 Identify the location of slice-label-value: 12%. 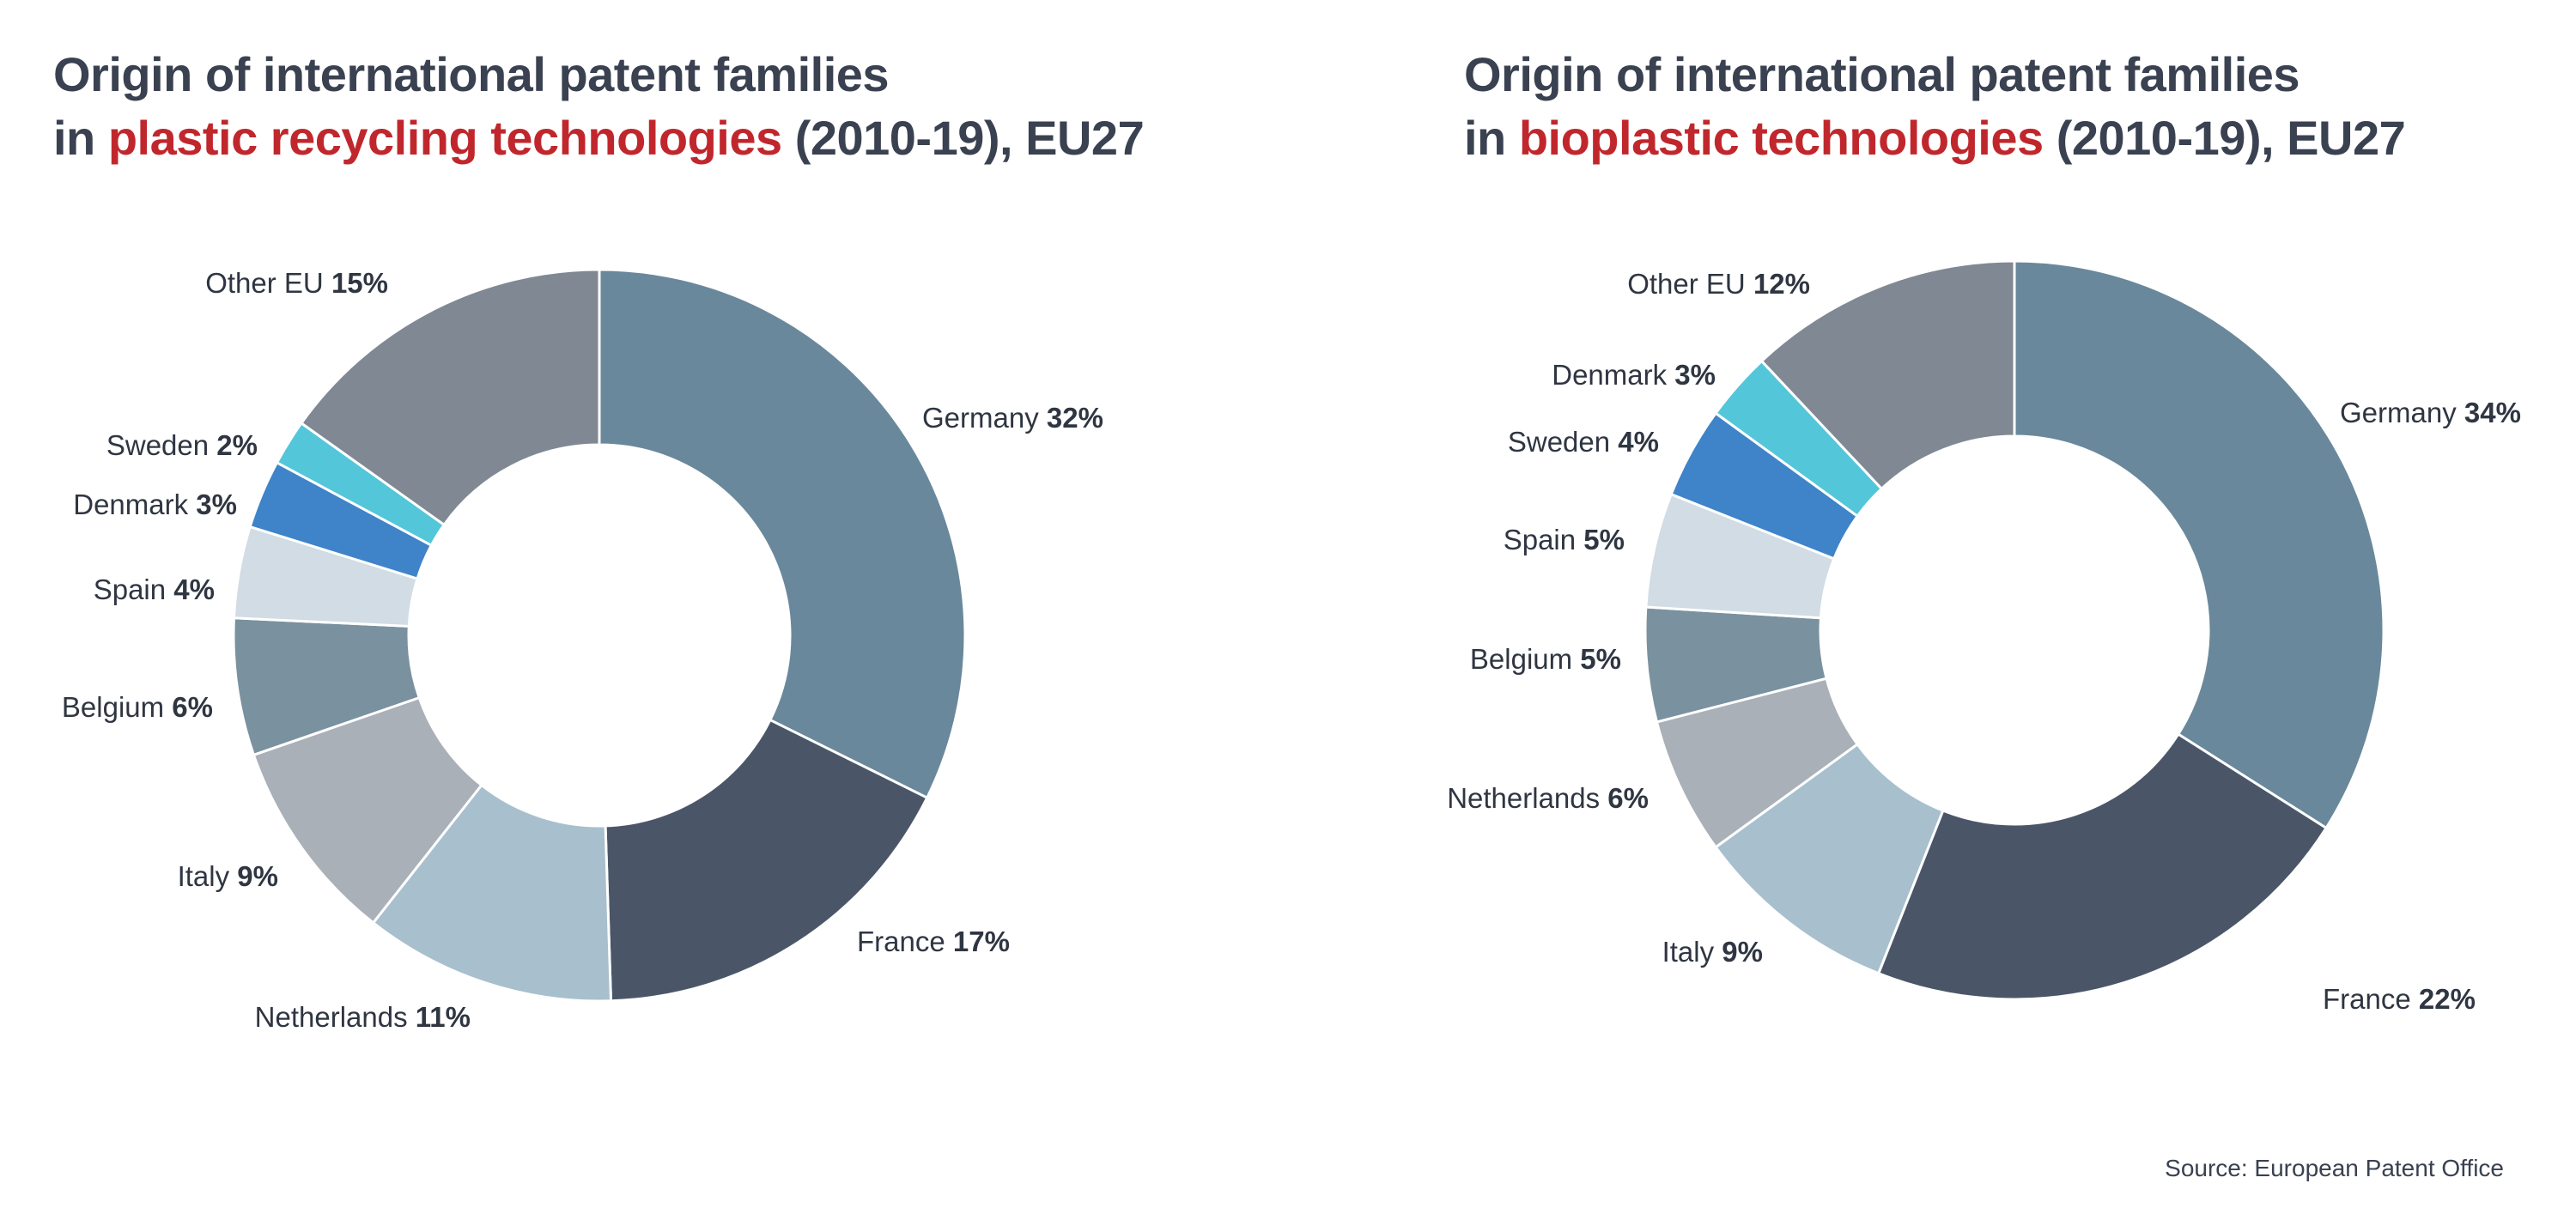
(1782, 284).